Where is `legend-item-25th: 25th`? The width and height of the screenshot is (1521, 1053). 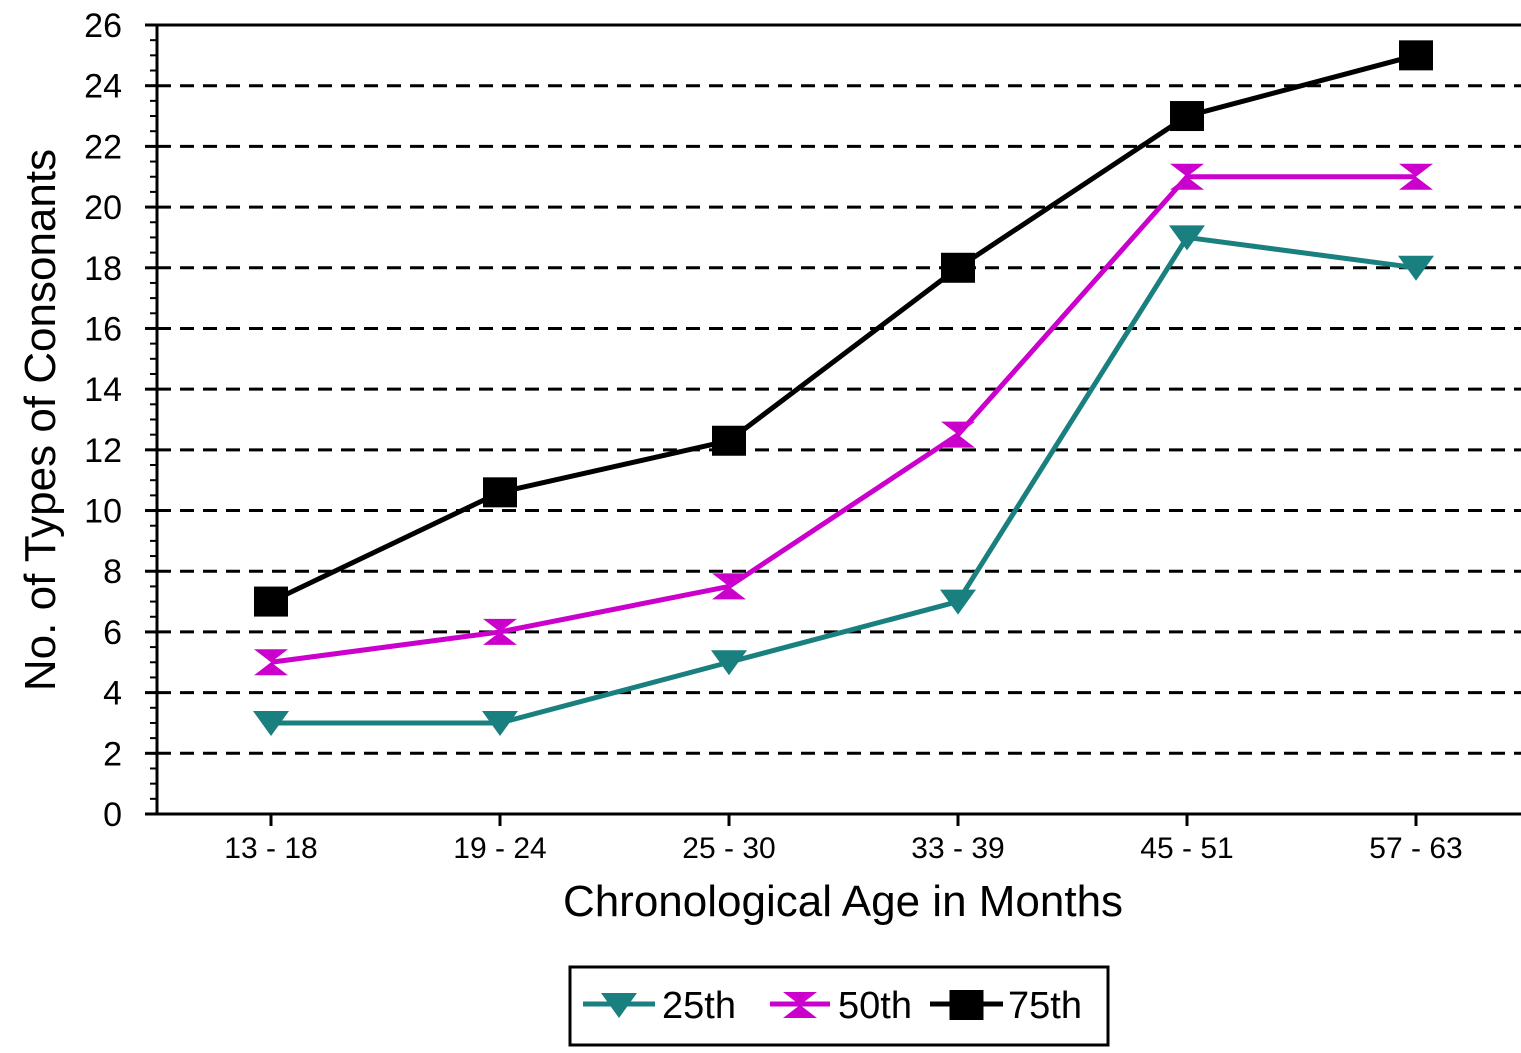 legend-item-25th: 25th is located at coordinates (659, 1006).